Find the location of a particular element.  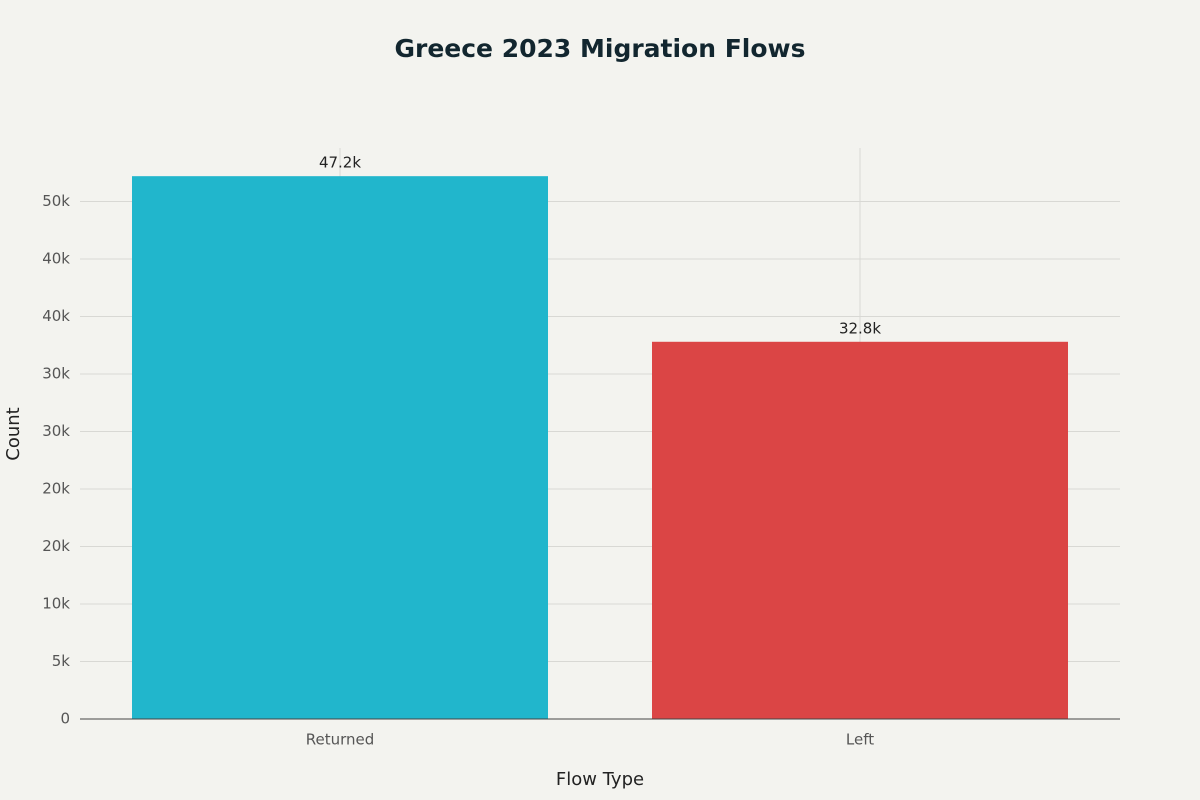

x-tick-label: Left is located at coordinates (860, 740).